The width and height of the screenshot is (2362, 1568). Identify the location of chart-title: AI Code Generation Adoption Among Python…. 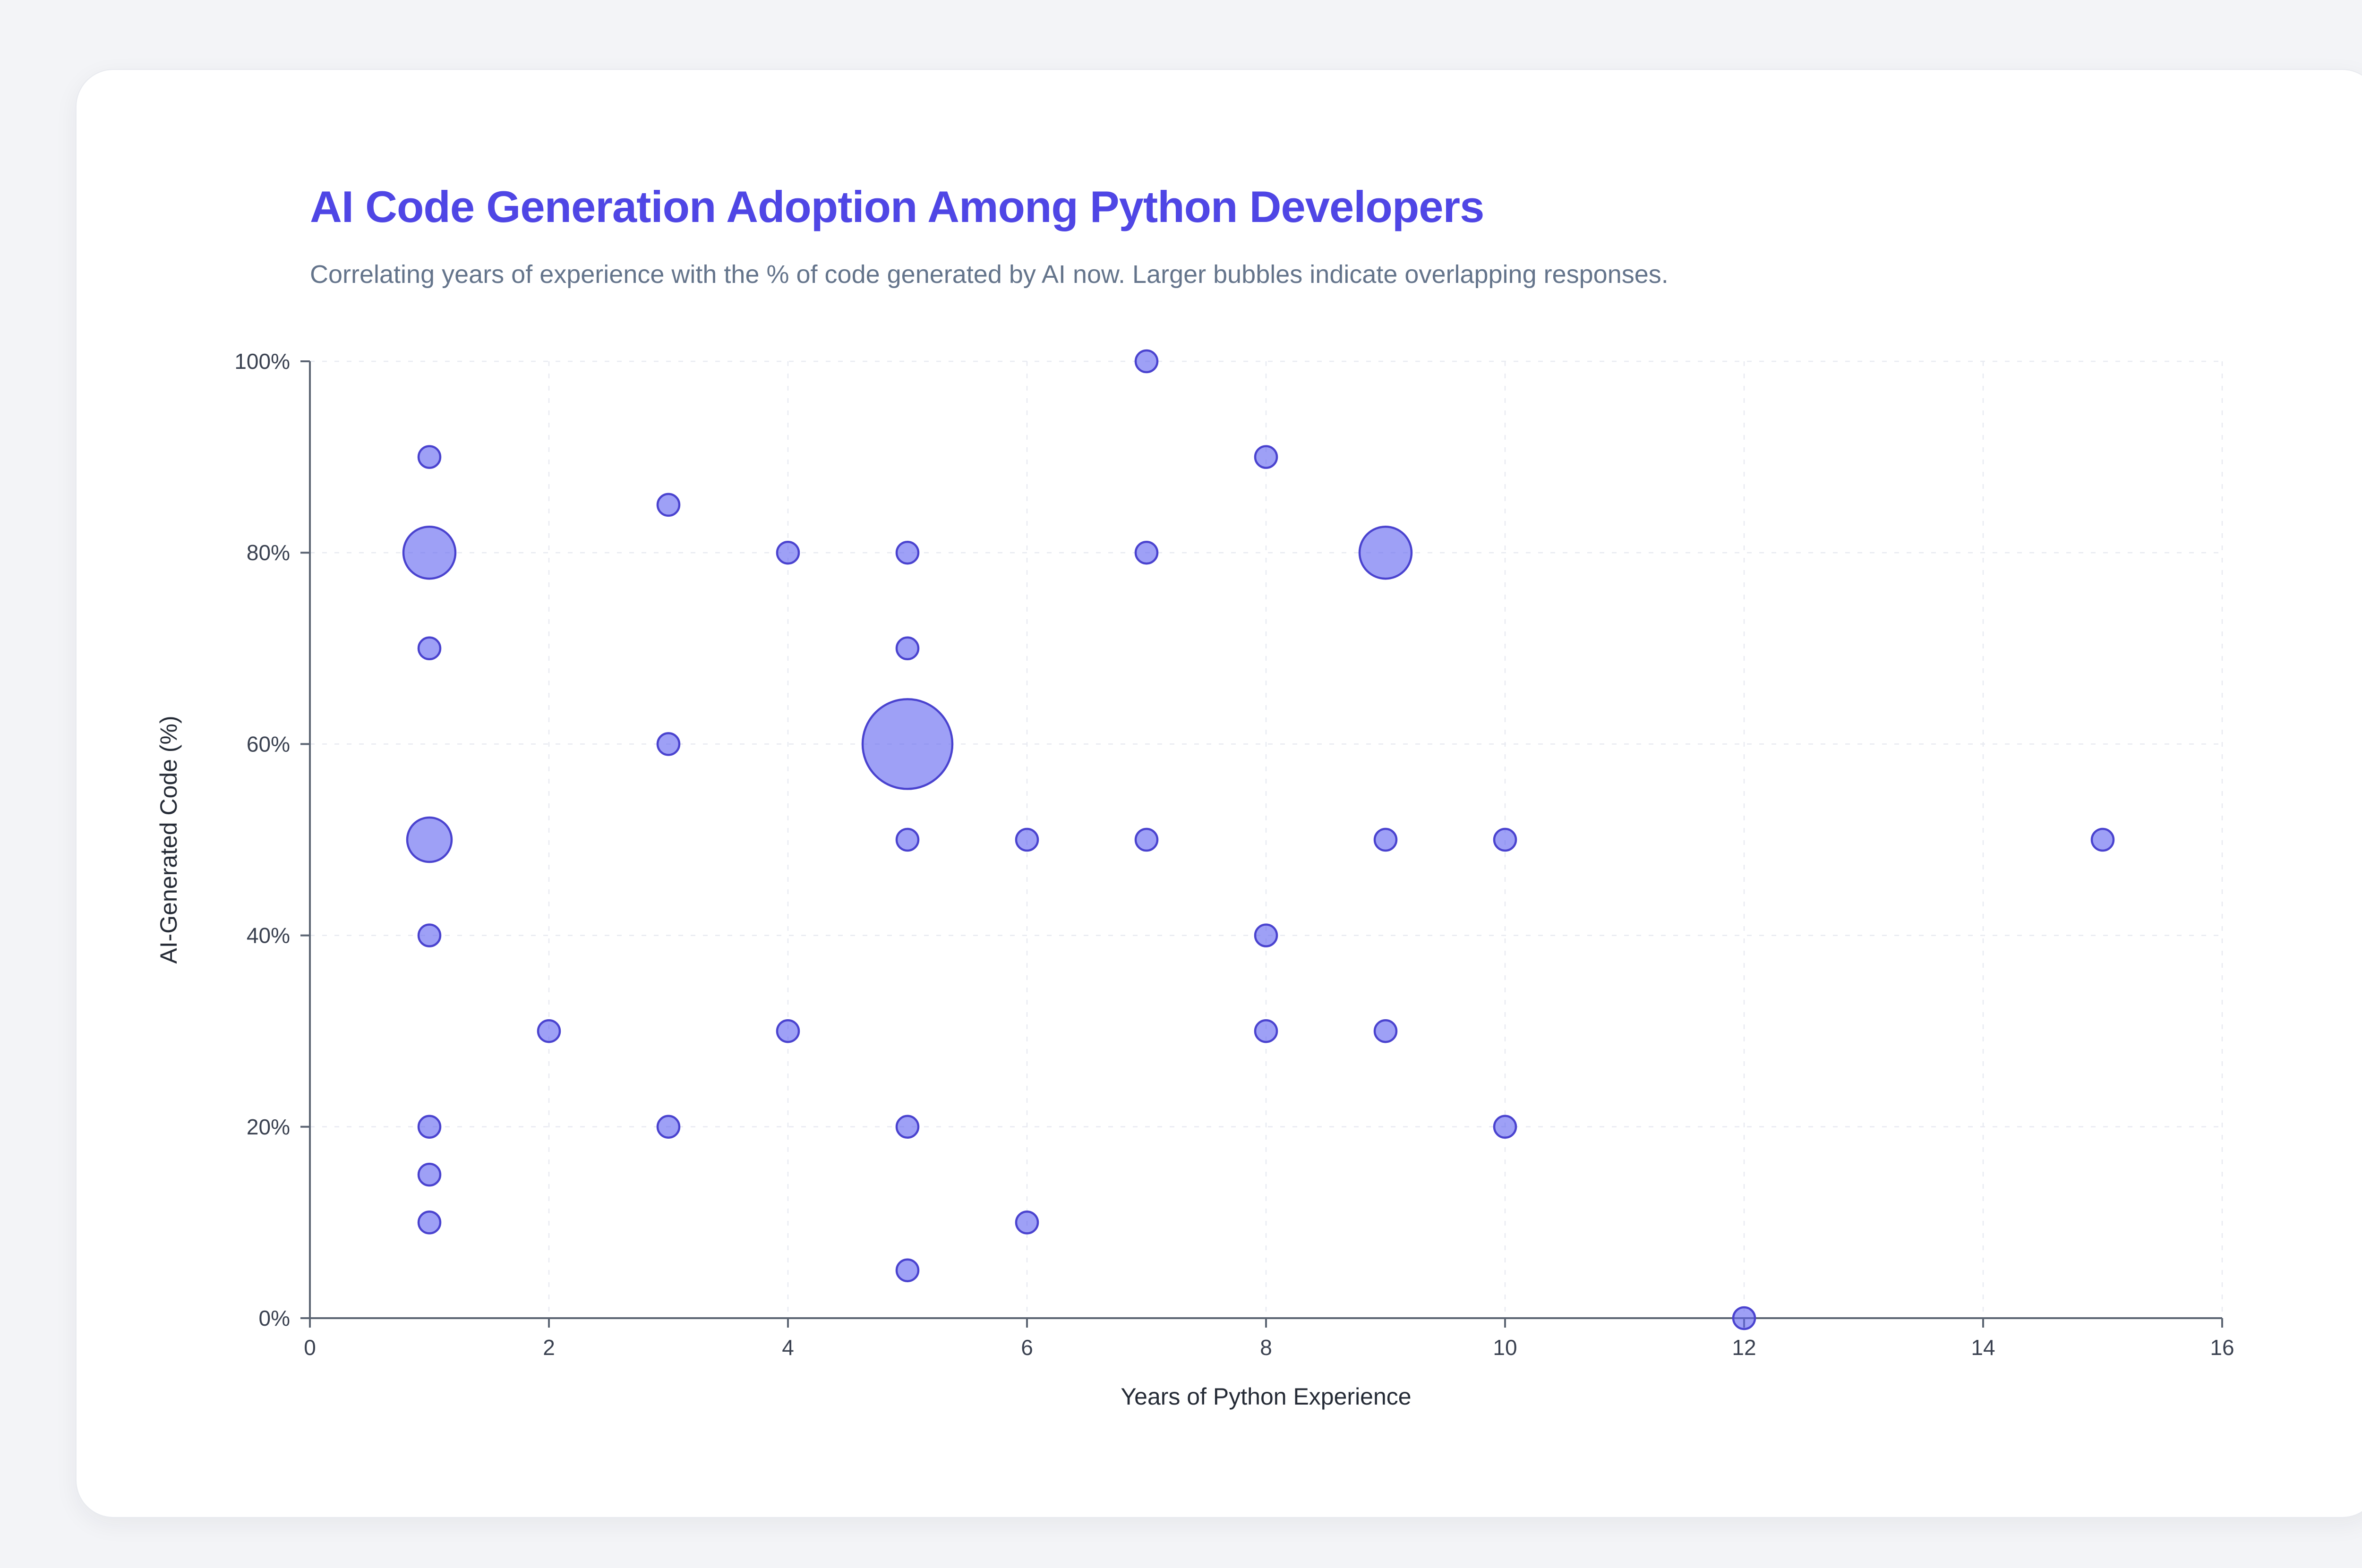
(897, 206).